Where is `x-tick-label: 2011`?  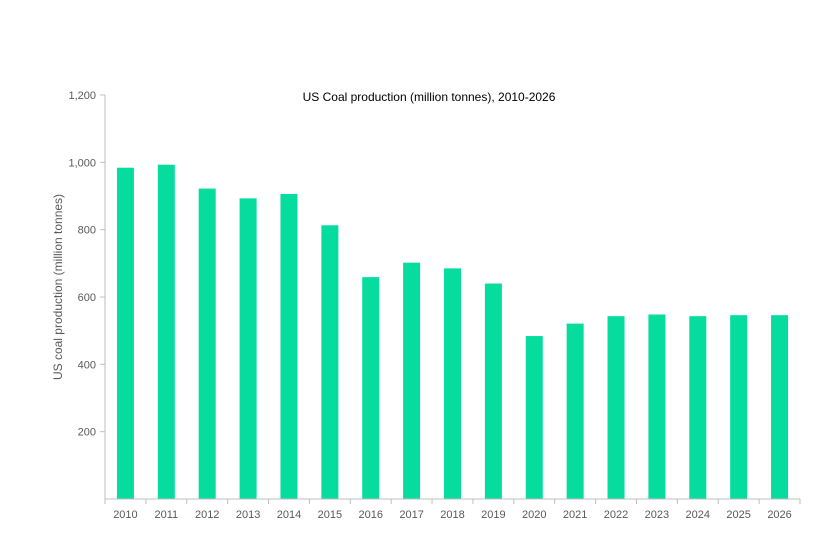 x-tick-label: 2011 is located at coordinates (166, 515).